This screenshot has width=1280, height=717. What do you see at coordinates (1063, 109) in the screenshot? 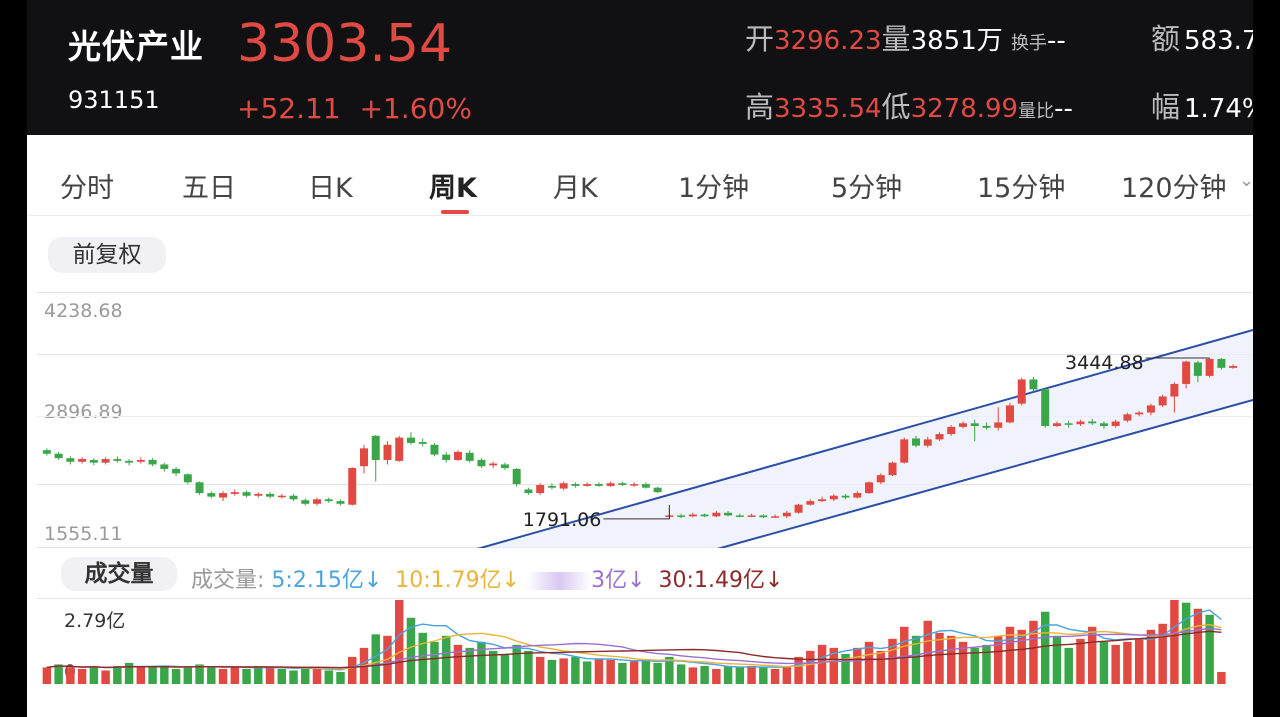
I see `vol-ratio-value: --` at bounding box center [1063, 109].